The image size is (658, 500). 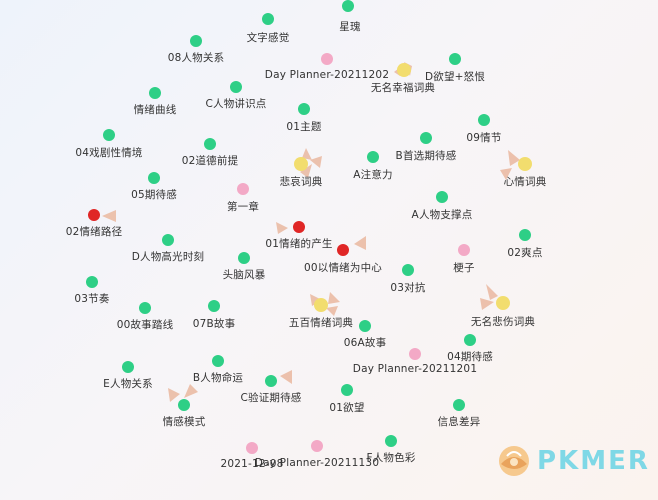 I want to click on graph-node-d-yuwang, so click(x=455, y=59).